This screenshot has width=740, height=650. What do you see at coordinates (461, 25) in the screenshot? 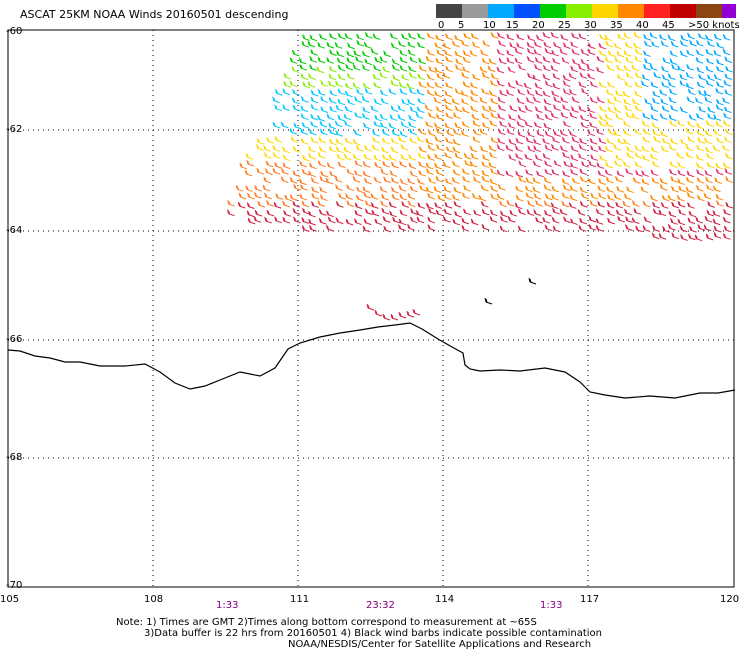
I see `legend-label: 5` at bounding box center [461, 25].